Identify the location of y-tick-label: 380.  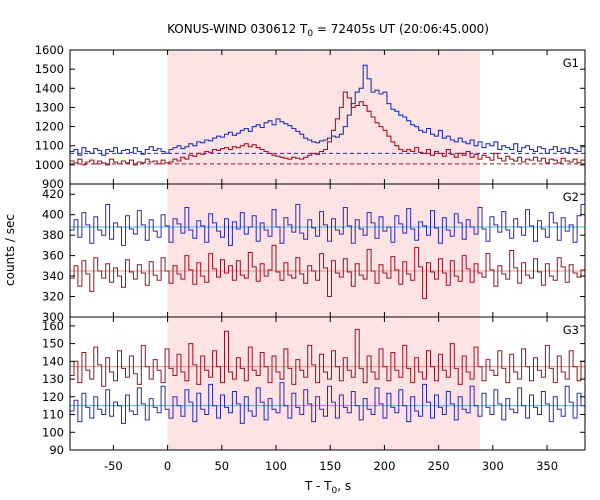
(53, 235).